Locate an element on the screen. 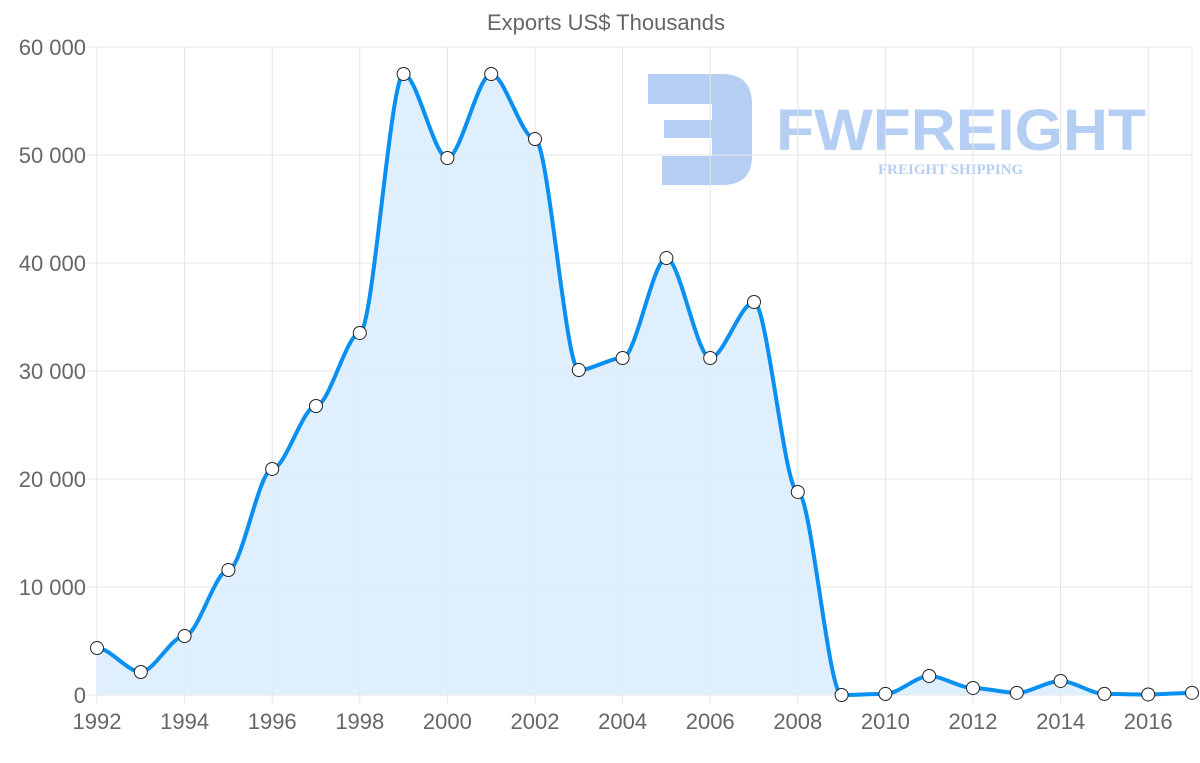 The image size is (1200, 763). data-point: 2016: 50 is located at coordinates (1148, 694).